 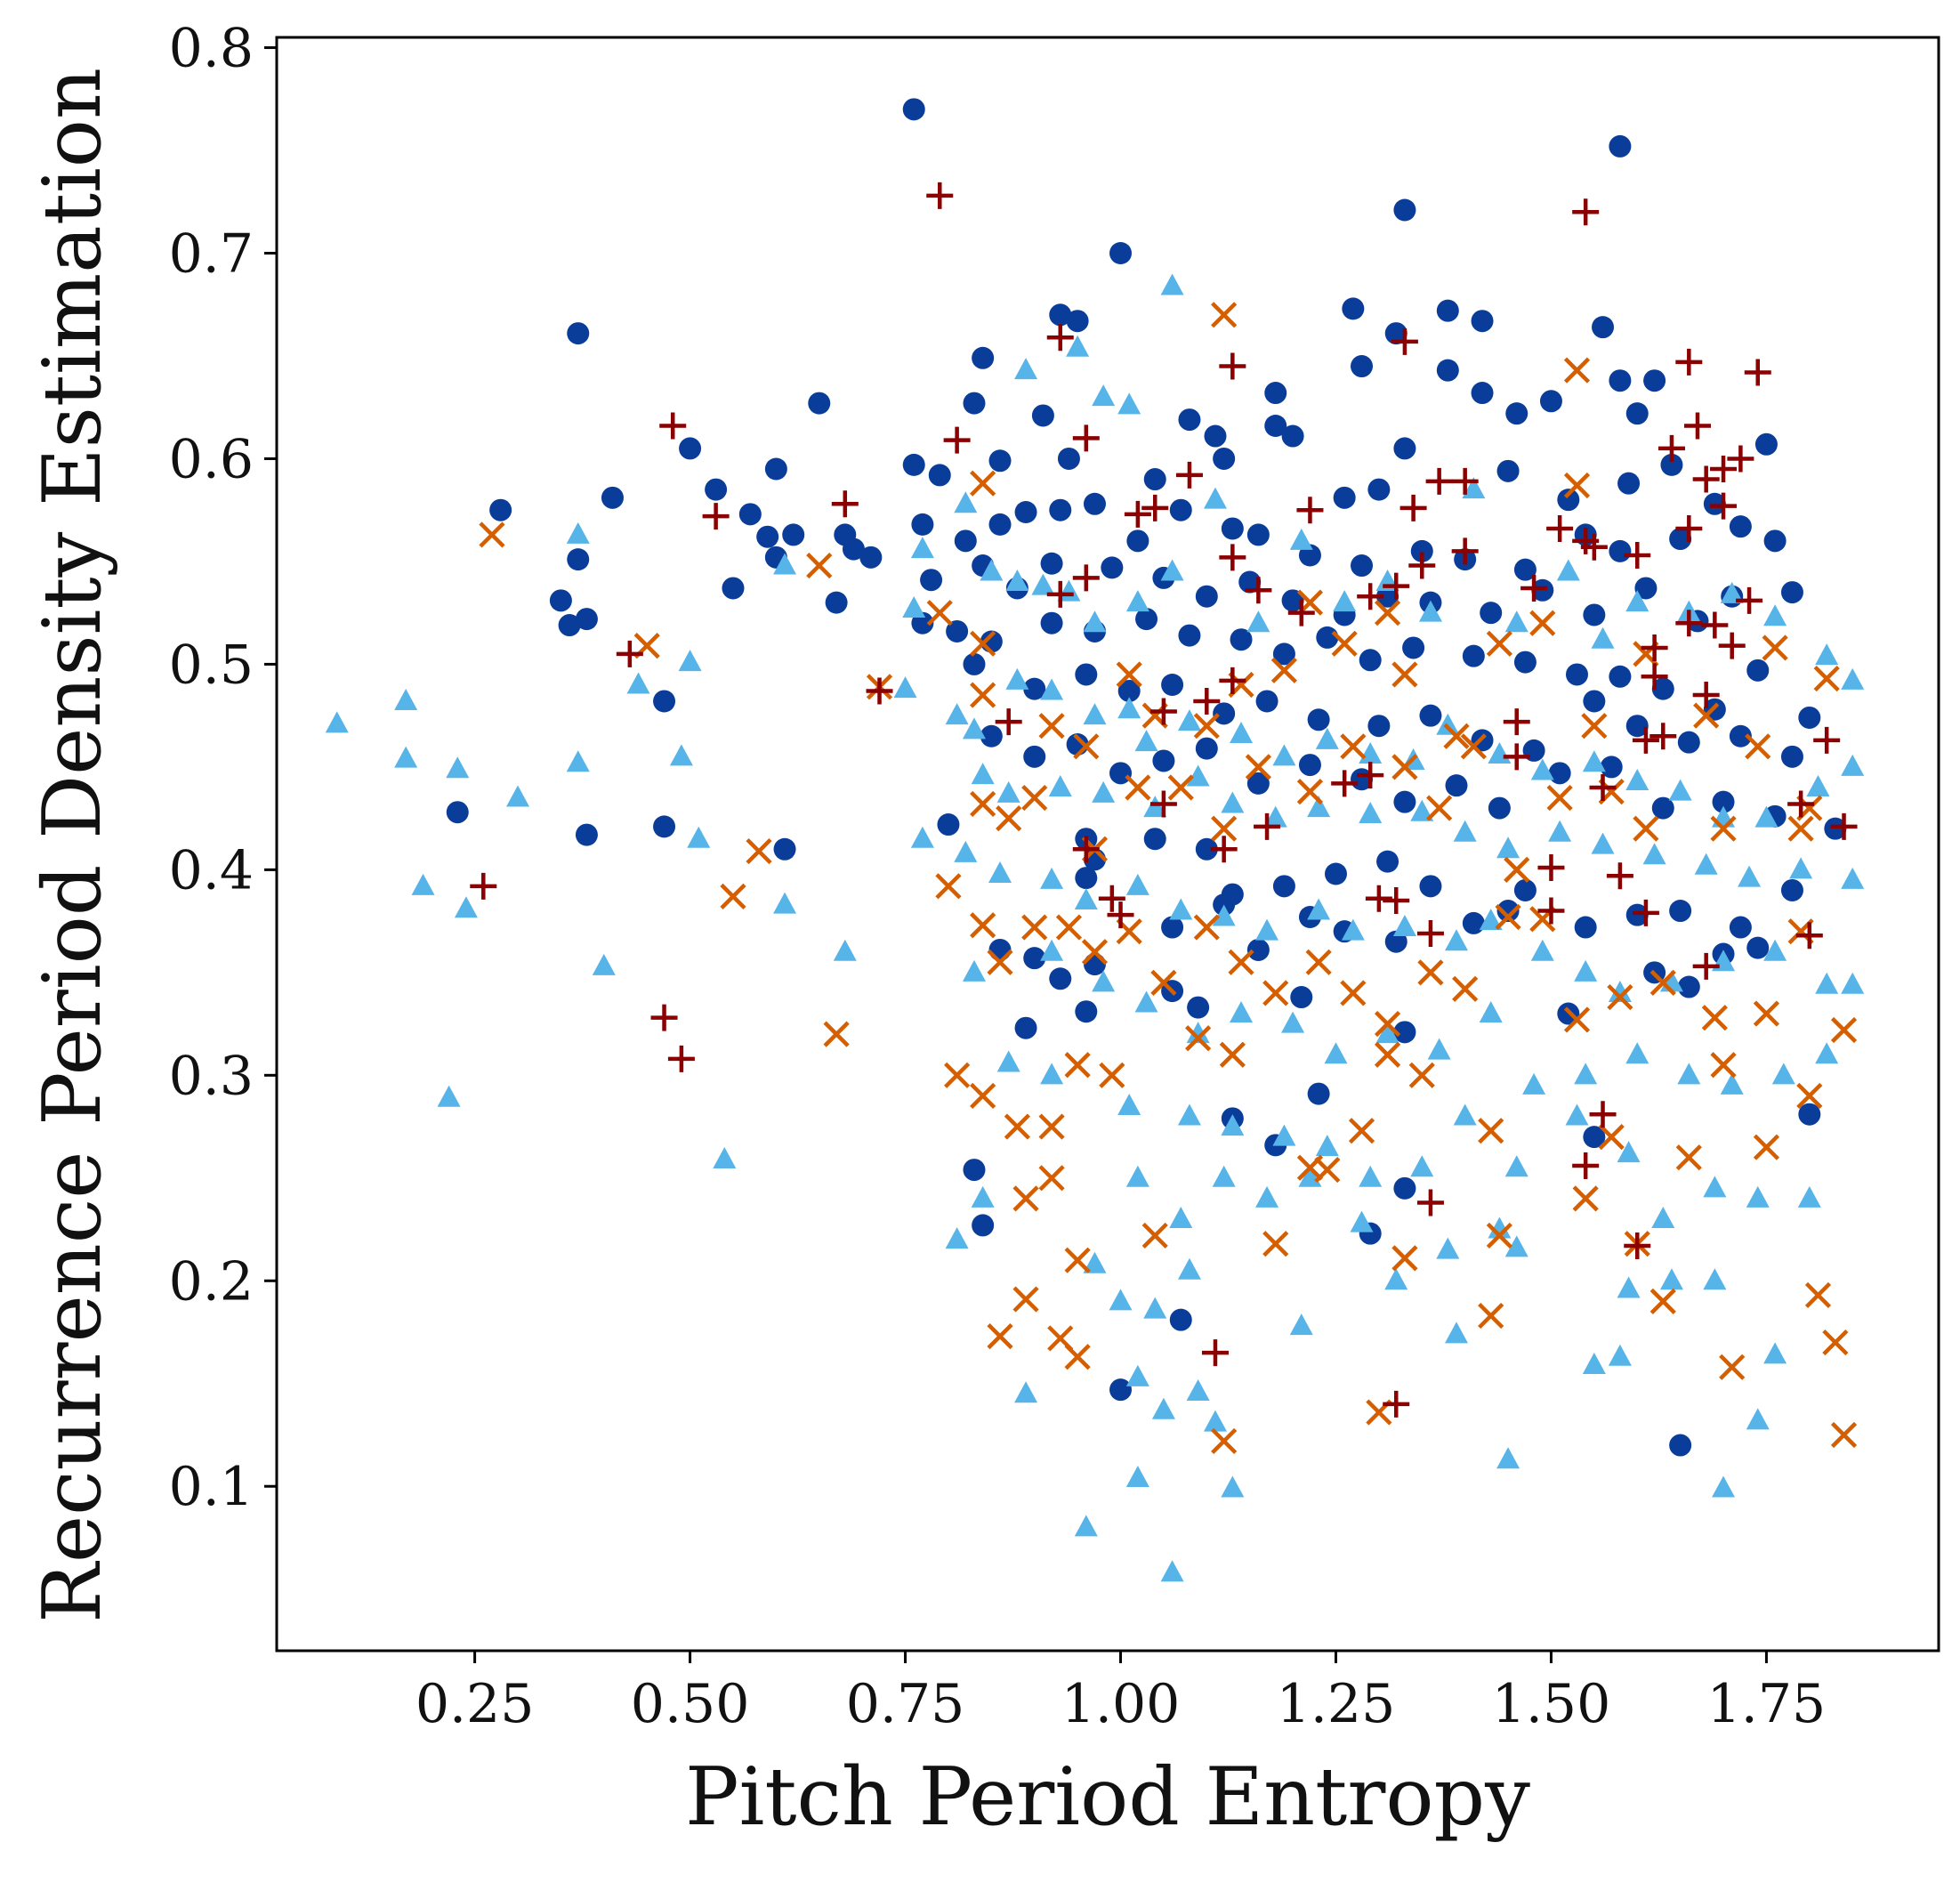 I want to click on y-tick-label: 0.3, so click(x=212, y=1076).